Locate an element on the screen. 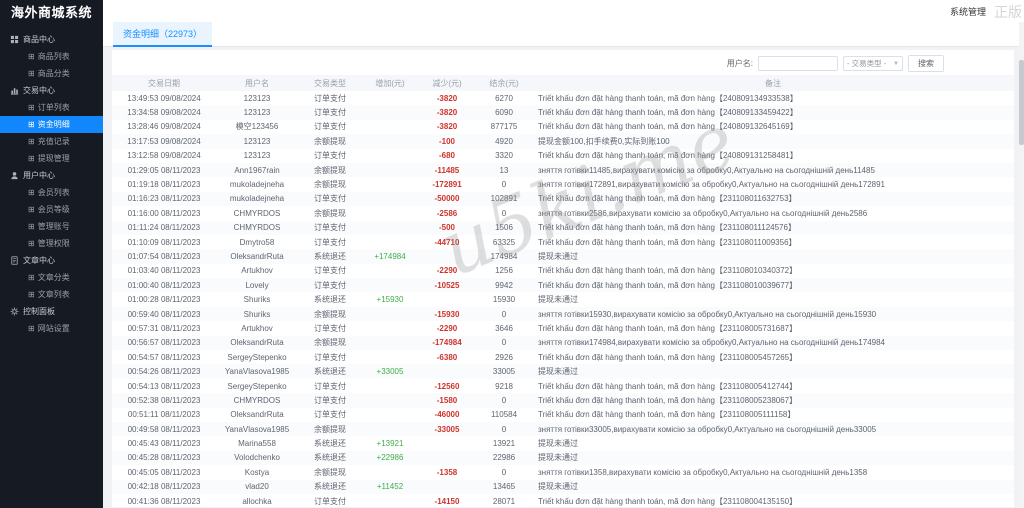 This screenshot has width=1024, height=508. cell-dec: -12560 is located at coordinates (447, 386).